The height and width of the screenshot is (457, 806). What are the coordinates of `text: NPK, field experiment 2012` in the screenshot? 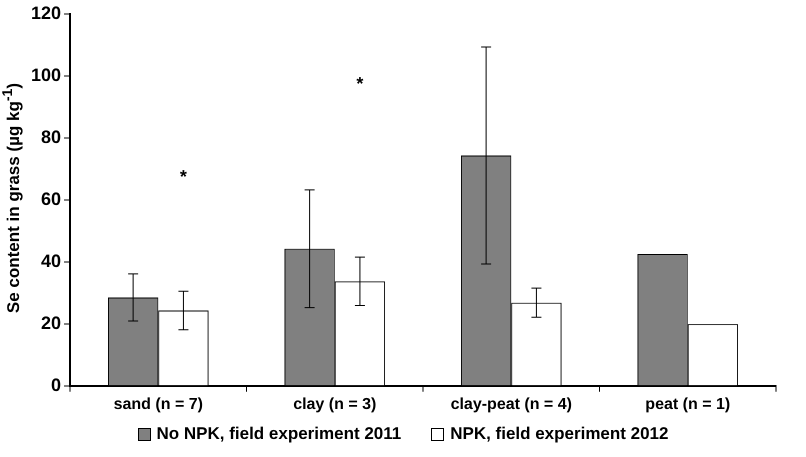 It's located at (559, 434).